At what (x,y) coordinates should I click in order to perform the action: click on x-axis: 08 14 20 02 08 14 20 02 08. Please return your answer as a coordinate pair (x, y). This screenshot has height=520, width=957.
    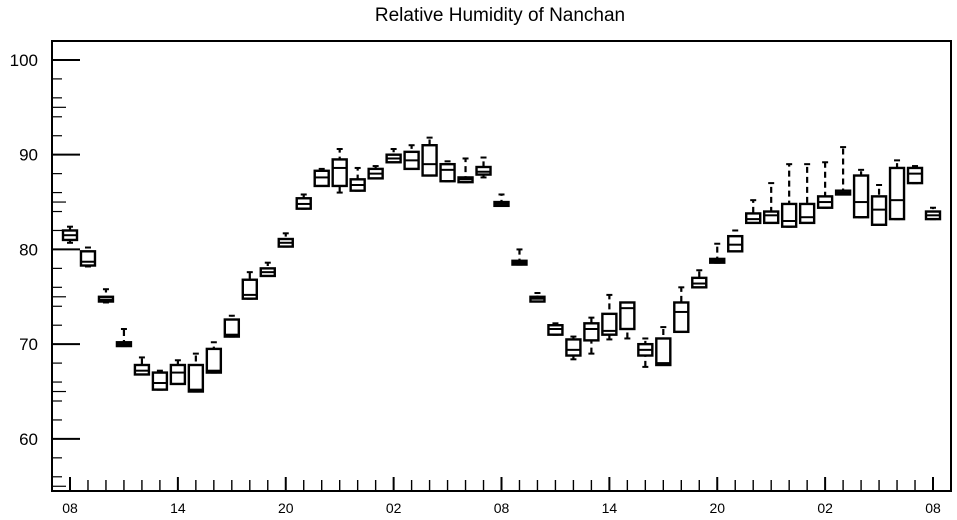
    Looking at the image, I should click on (501, 496).